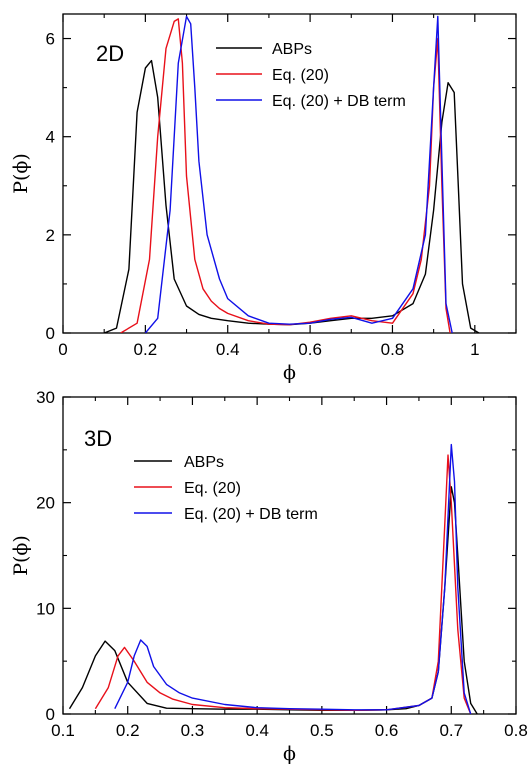 The width and height of the screenshot is (532, 764). Describe the element at coordinates (451, 730) in the screenshot. I see `x-tick-label: 0.7` at that location.